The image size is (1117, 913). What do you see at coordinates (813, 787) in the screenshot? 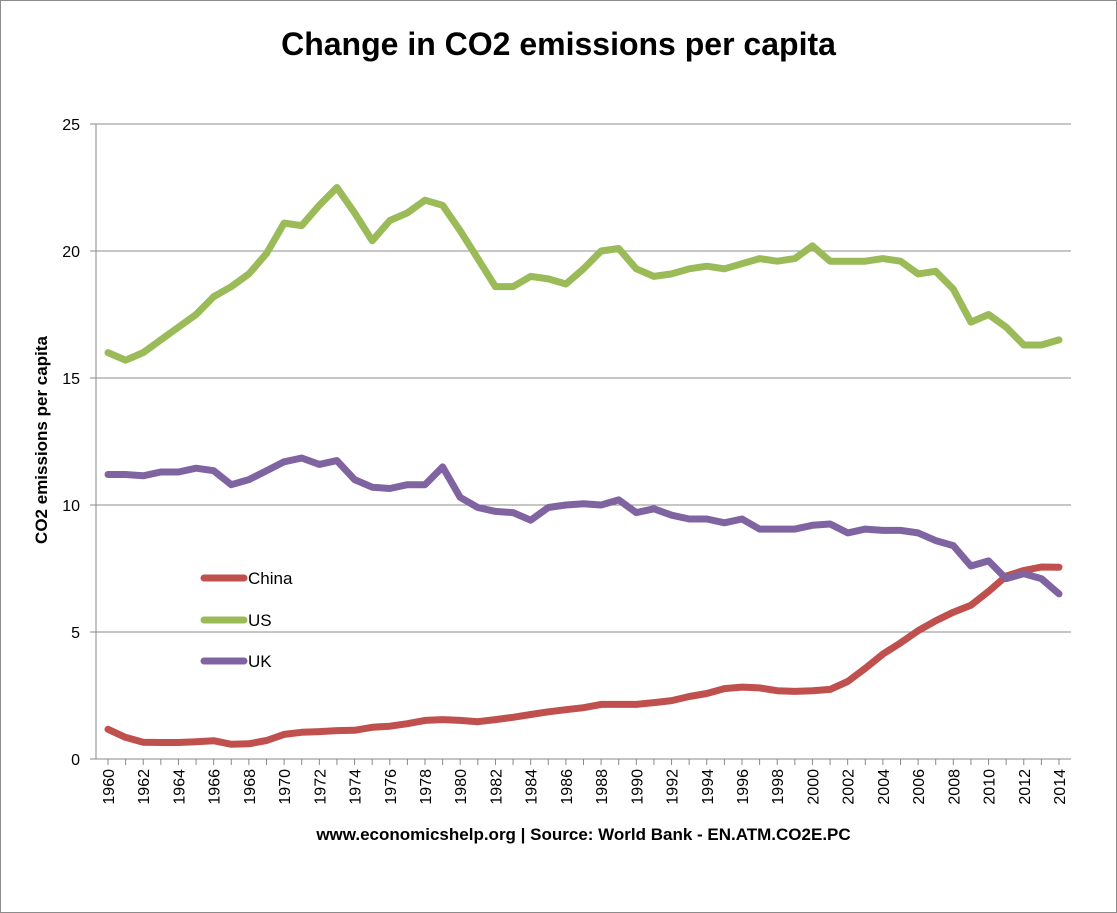
I see `x-tick-label: 2000` at bounding box center [813, 787].